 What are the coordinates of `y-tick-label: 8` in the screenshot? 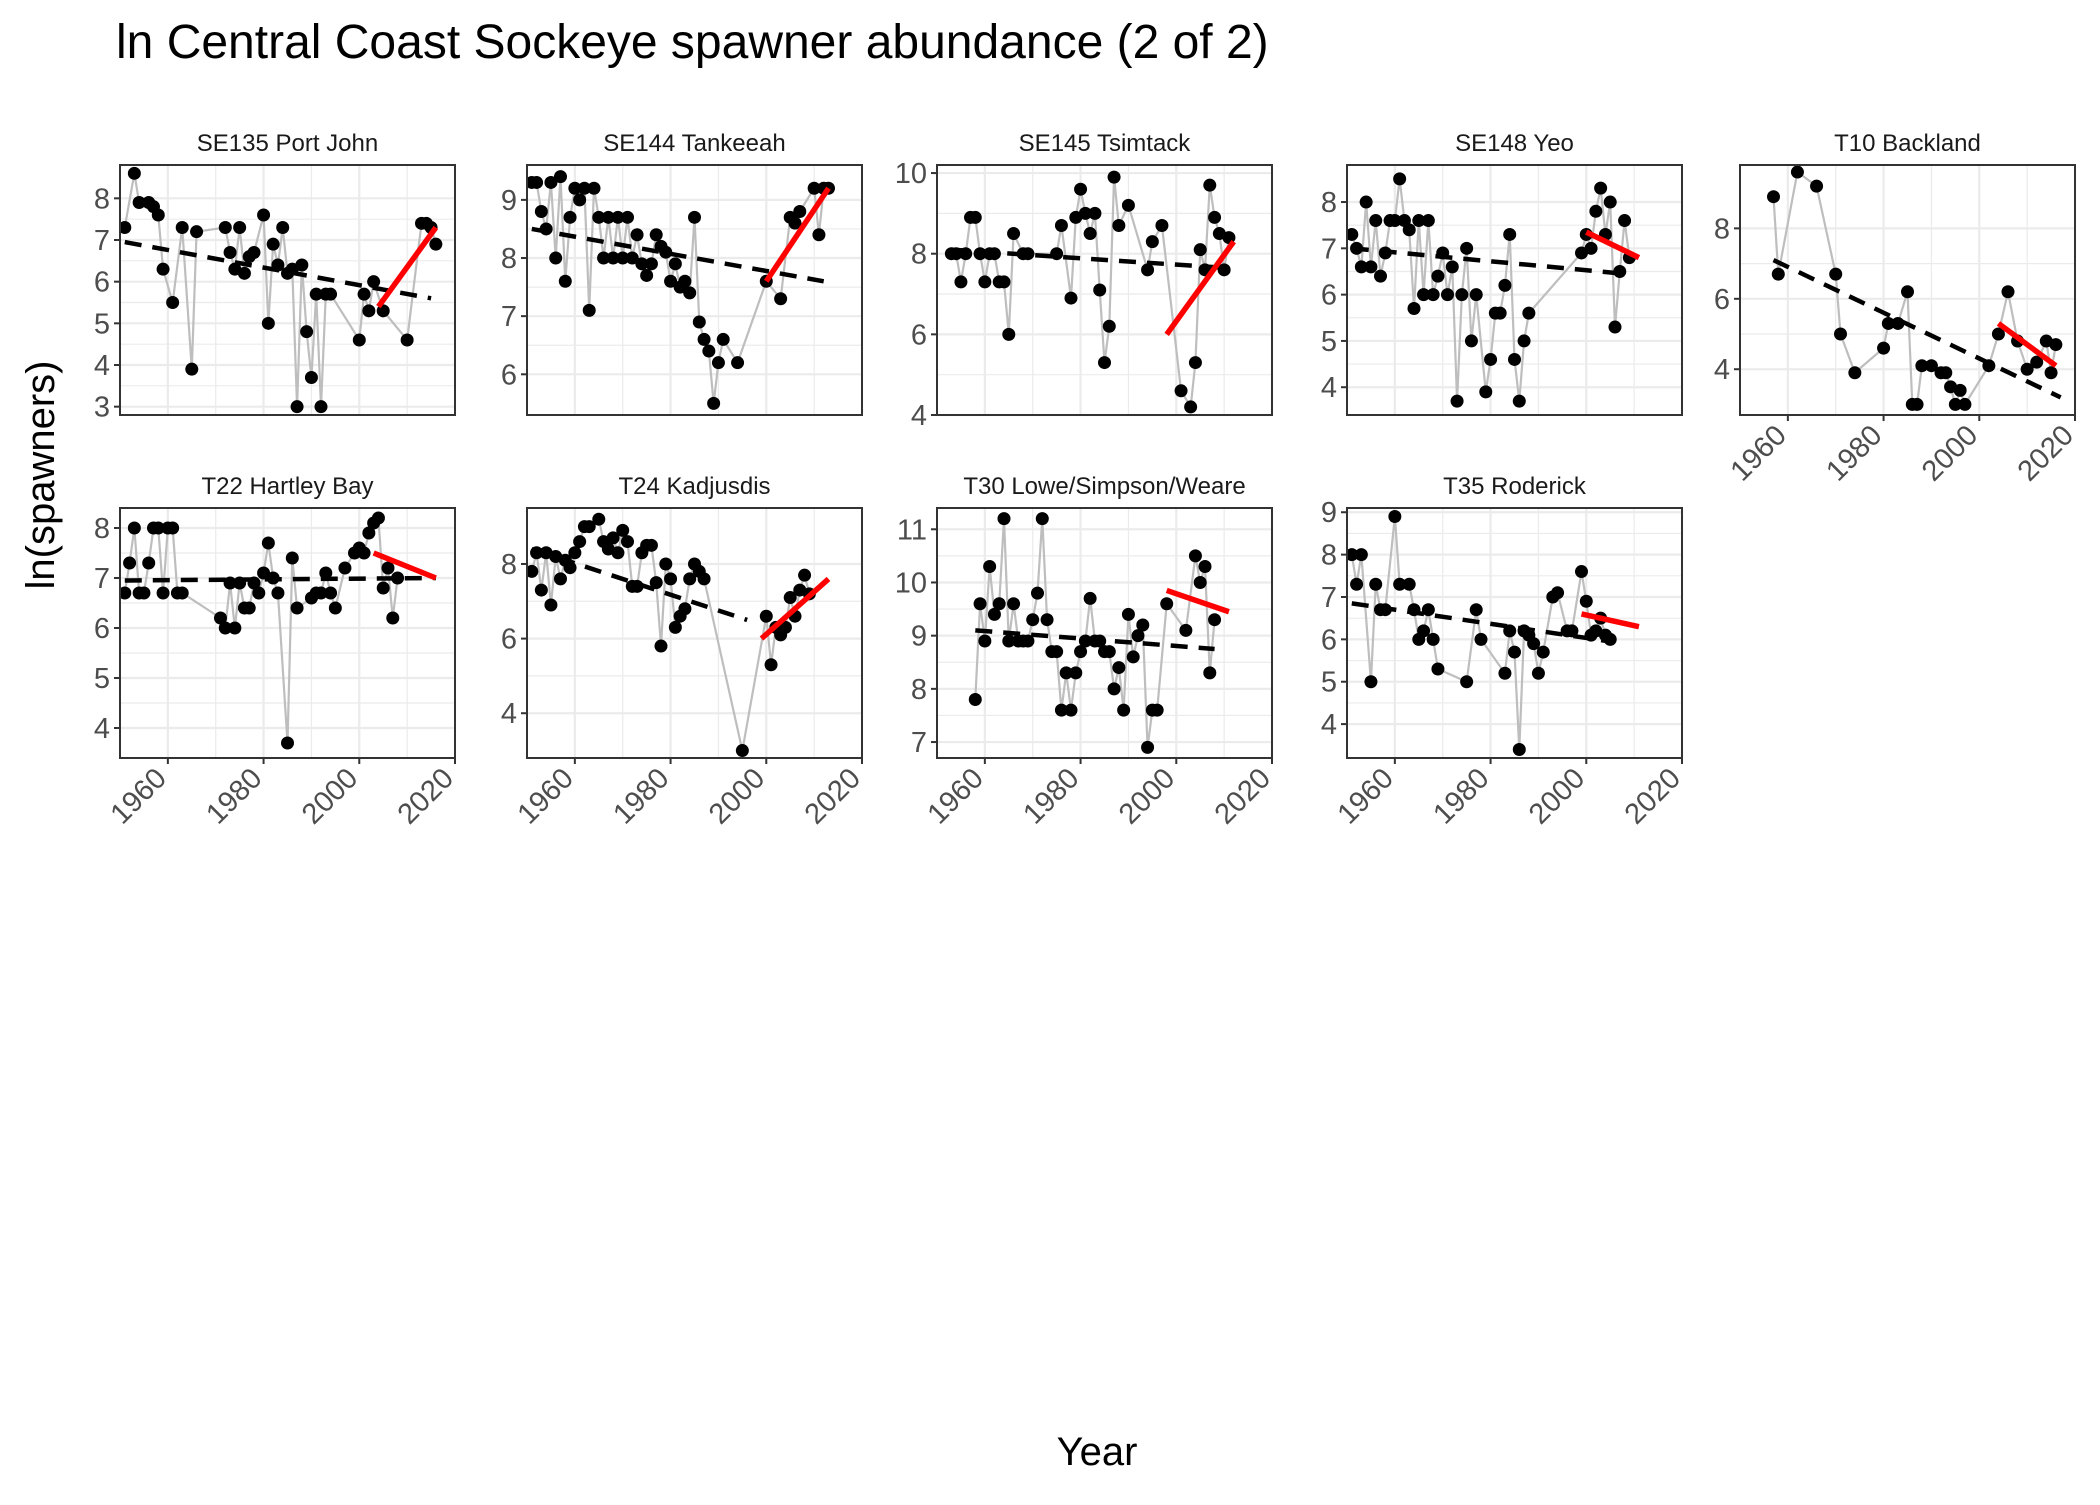 It's located at (102, 529).